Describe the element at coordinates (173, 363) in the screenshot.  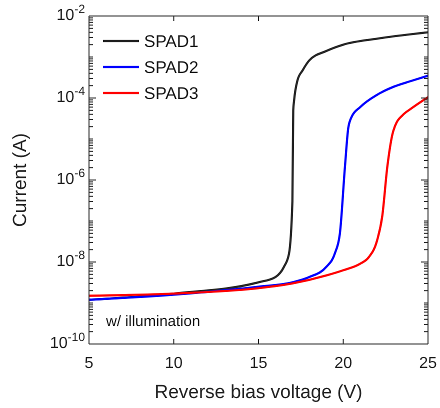
I see `x-tick-label: 10` at that location.